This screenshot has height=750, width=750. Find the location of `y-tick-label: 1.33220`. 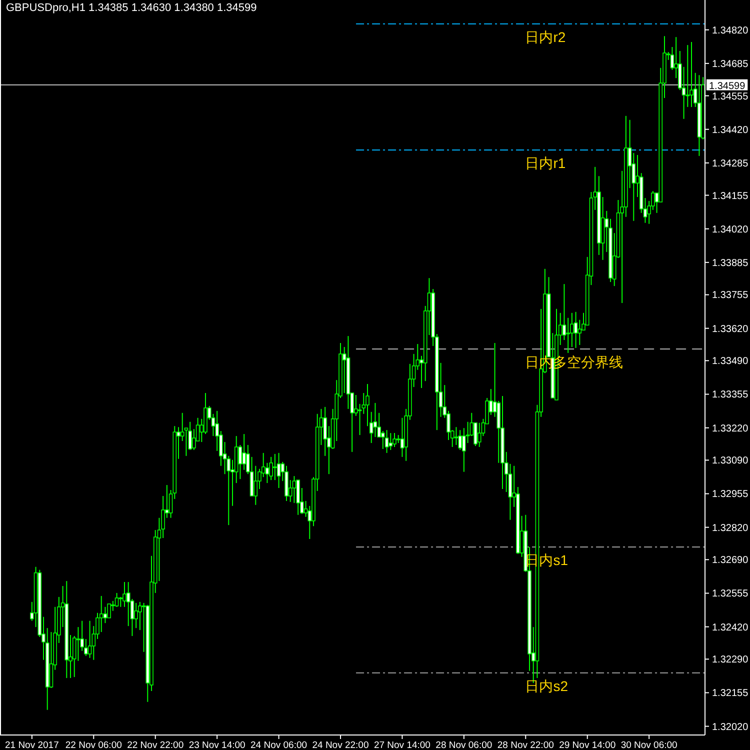

y-tick-label: 1.33220 is located at coordinates (730, 428).